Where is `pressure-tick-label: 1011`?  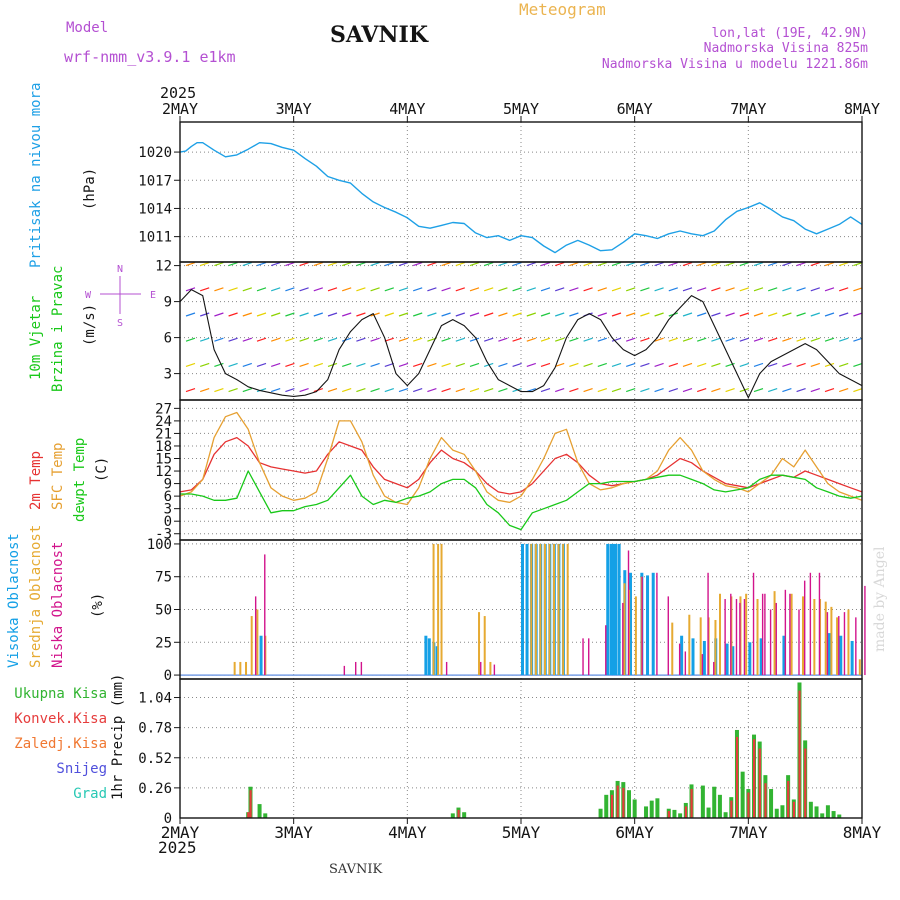 pressure-tick-label: 1011 is located at coordinates (155, 238).